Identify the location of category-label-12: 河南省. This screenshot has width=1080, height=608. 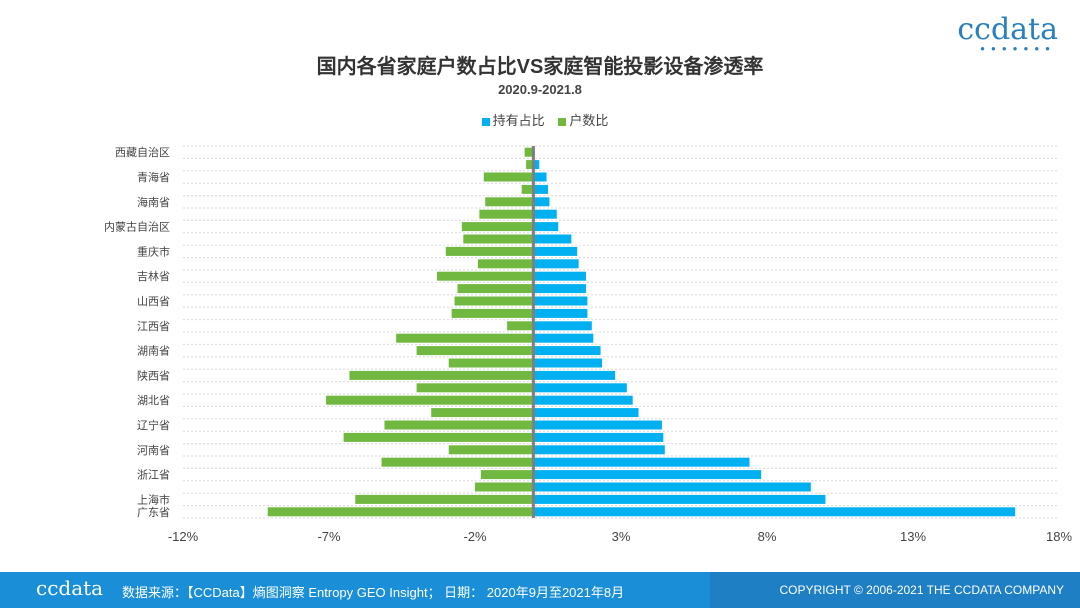
(153, 450).